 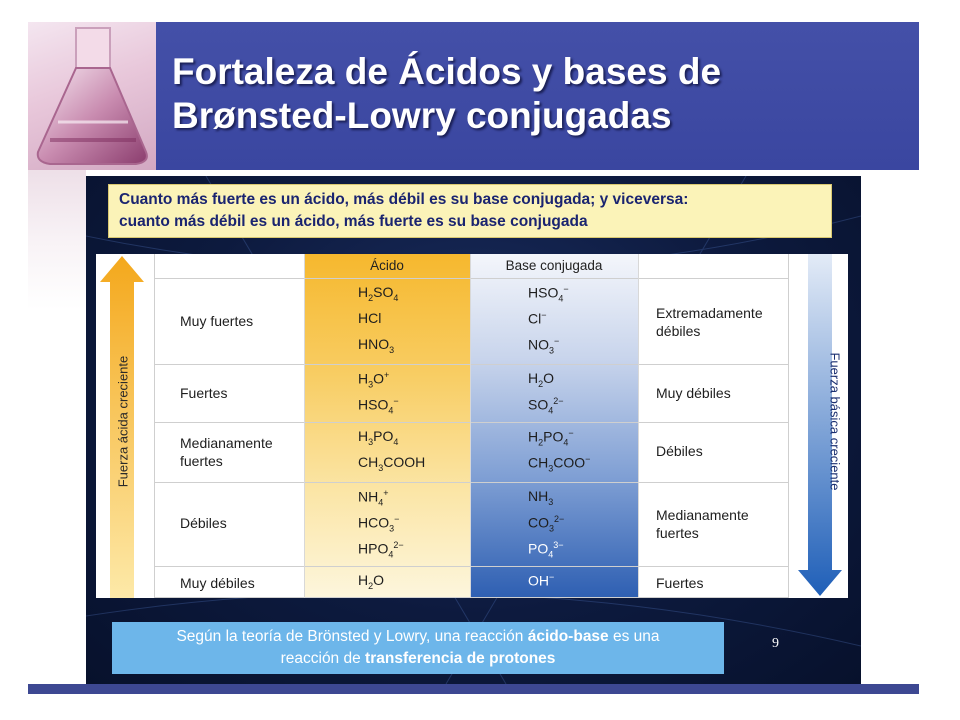 I want to click on category-column, so click(x=229, y=426).